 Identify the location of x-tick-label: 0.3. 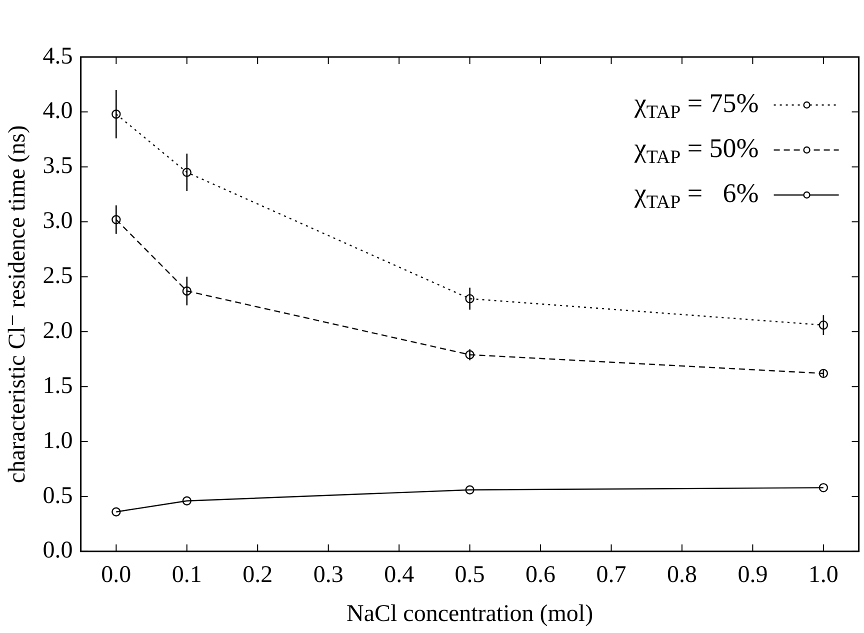
(328, 575).